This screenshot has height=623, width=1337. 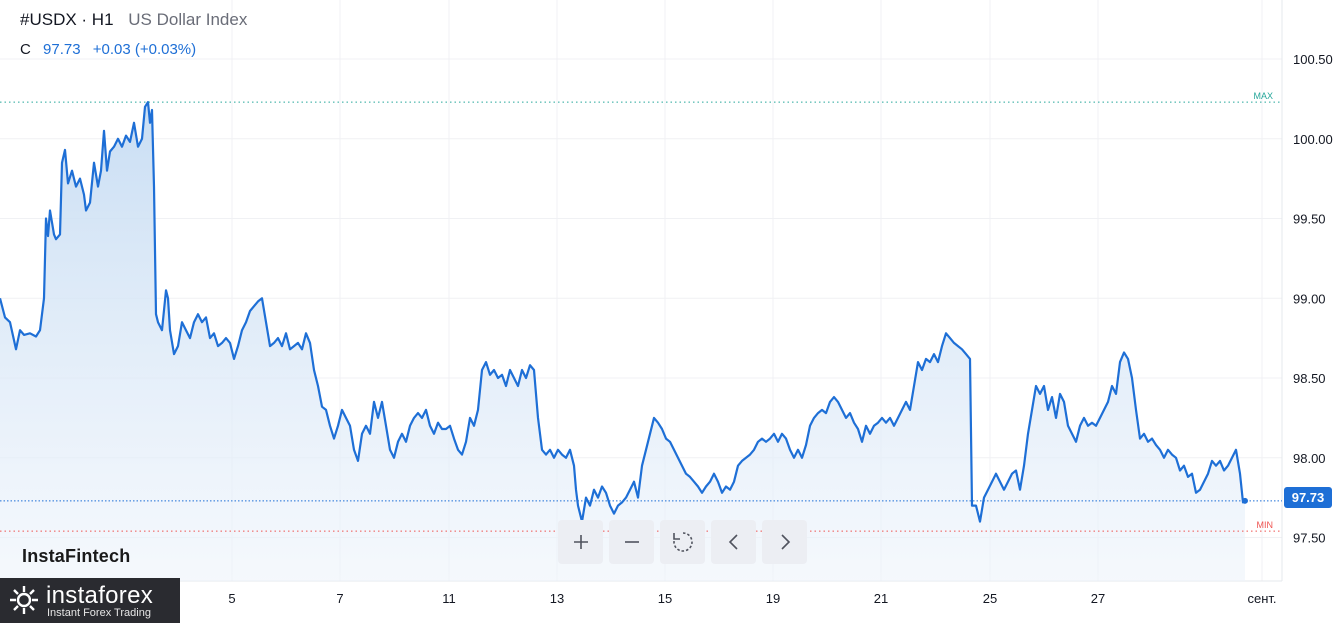 I want to click on chart-header: #USDX · H1 US Dollar Index, so click(x=133, y=20).